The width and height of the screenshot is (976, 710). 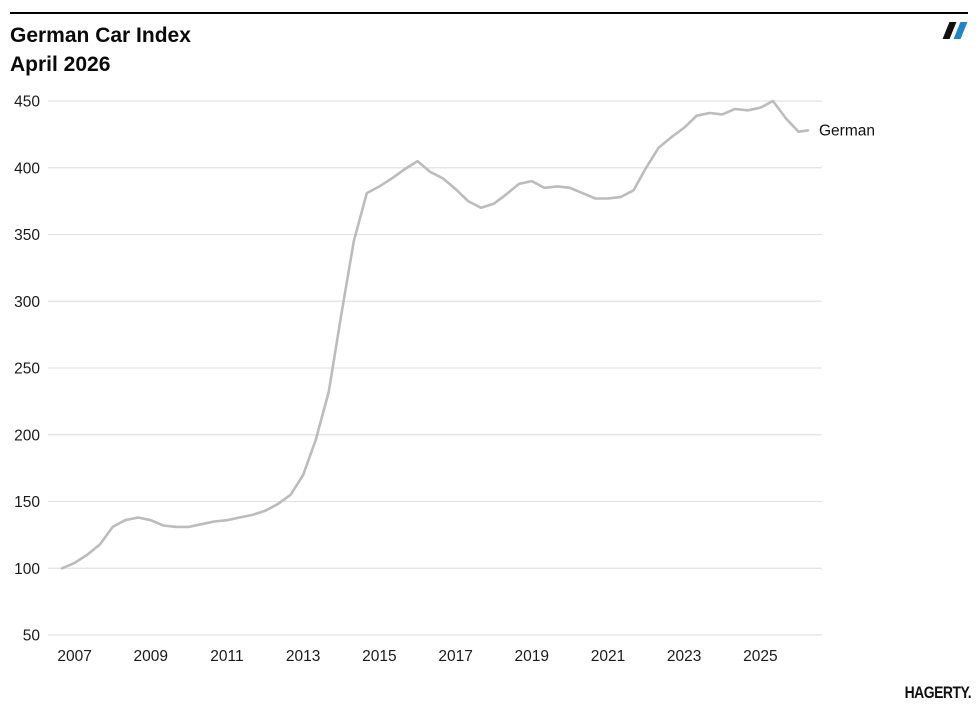 What do you see at coordinates (27, 435) in the screenshot?
I see `y-tick-label: 200` at bounding box center [27, 435].